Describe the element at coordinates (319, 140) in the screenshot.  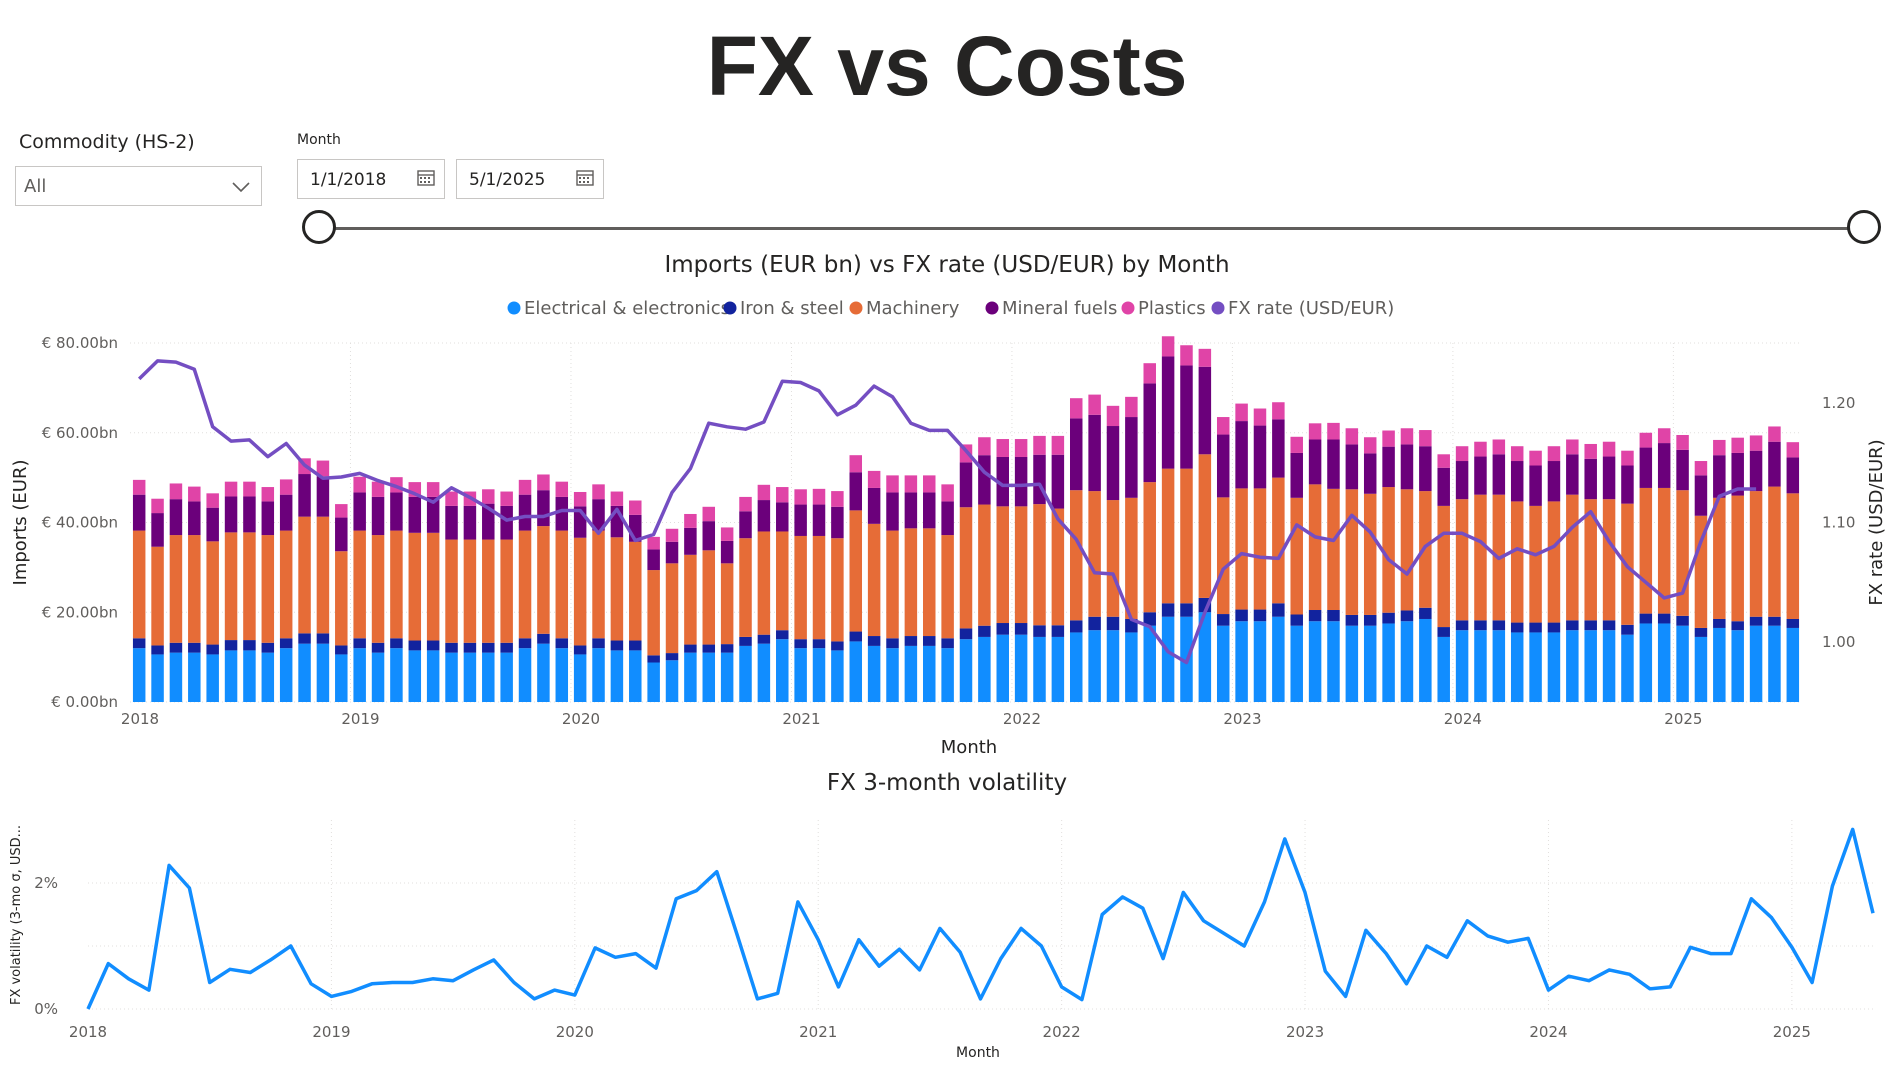
I see `month-slicer-label: Month` at that location.